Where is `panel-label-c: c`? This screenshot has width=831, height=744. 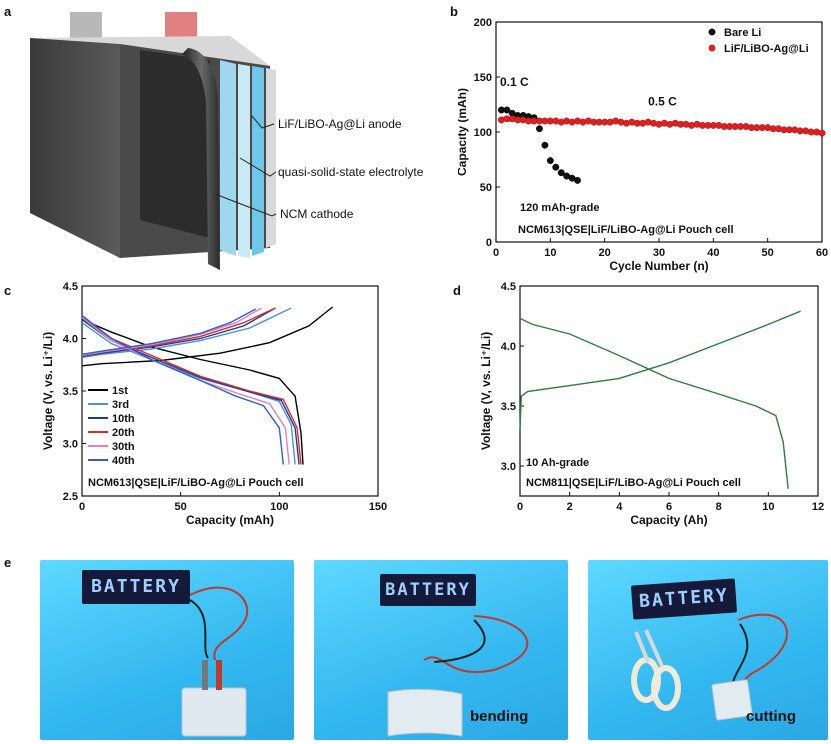
panel-label-c: c is located at coordinates (8, 290).